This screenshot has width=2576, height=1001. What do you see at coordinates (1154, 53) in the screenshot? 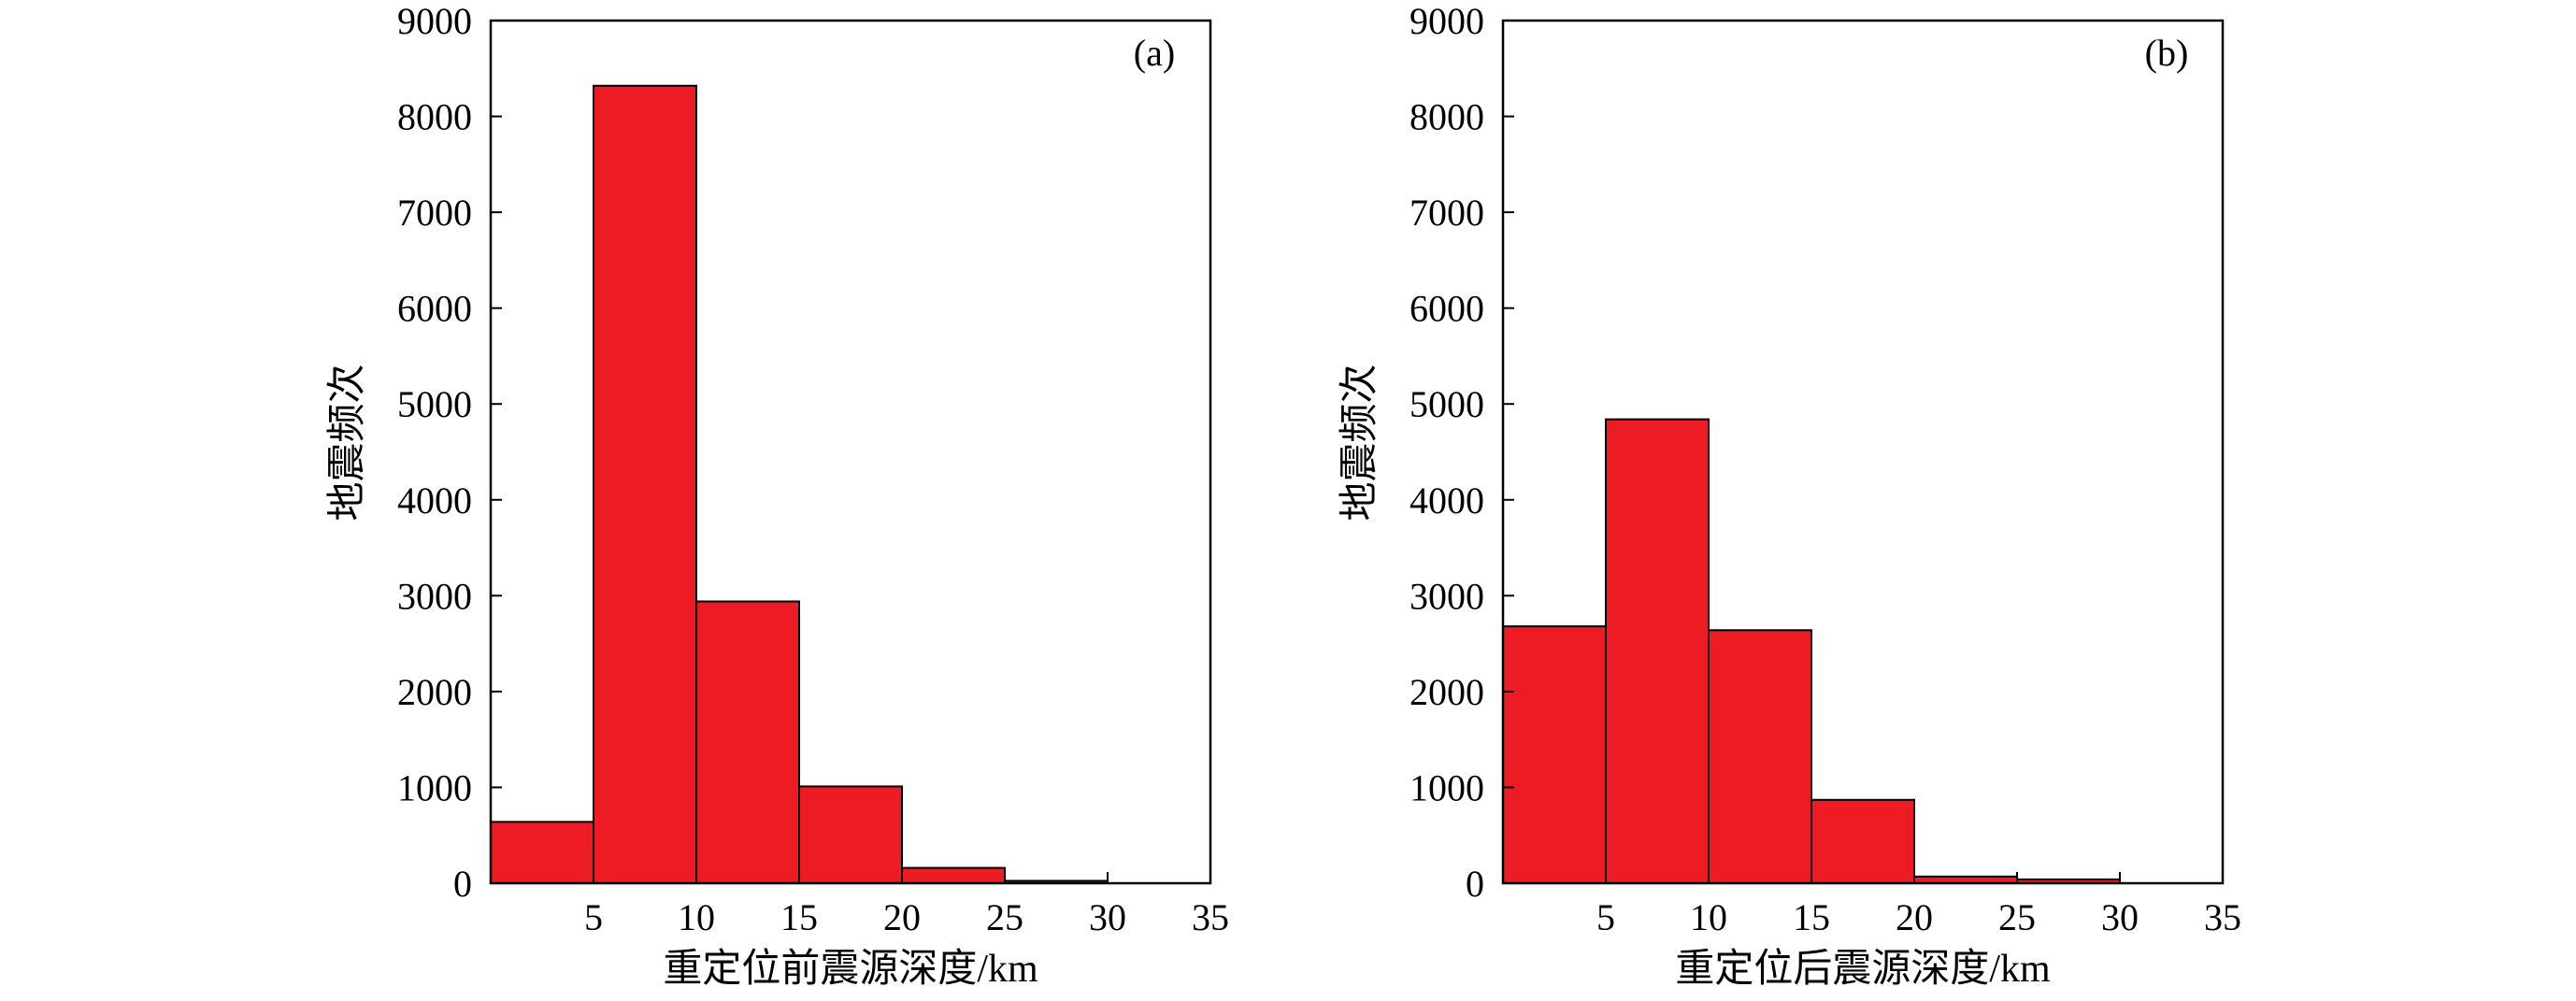
I see `panel-label: (a)` at bounding box center [1154, 53].